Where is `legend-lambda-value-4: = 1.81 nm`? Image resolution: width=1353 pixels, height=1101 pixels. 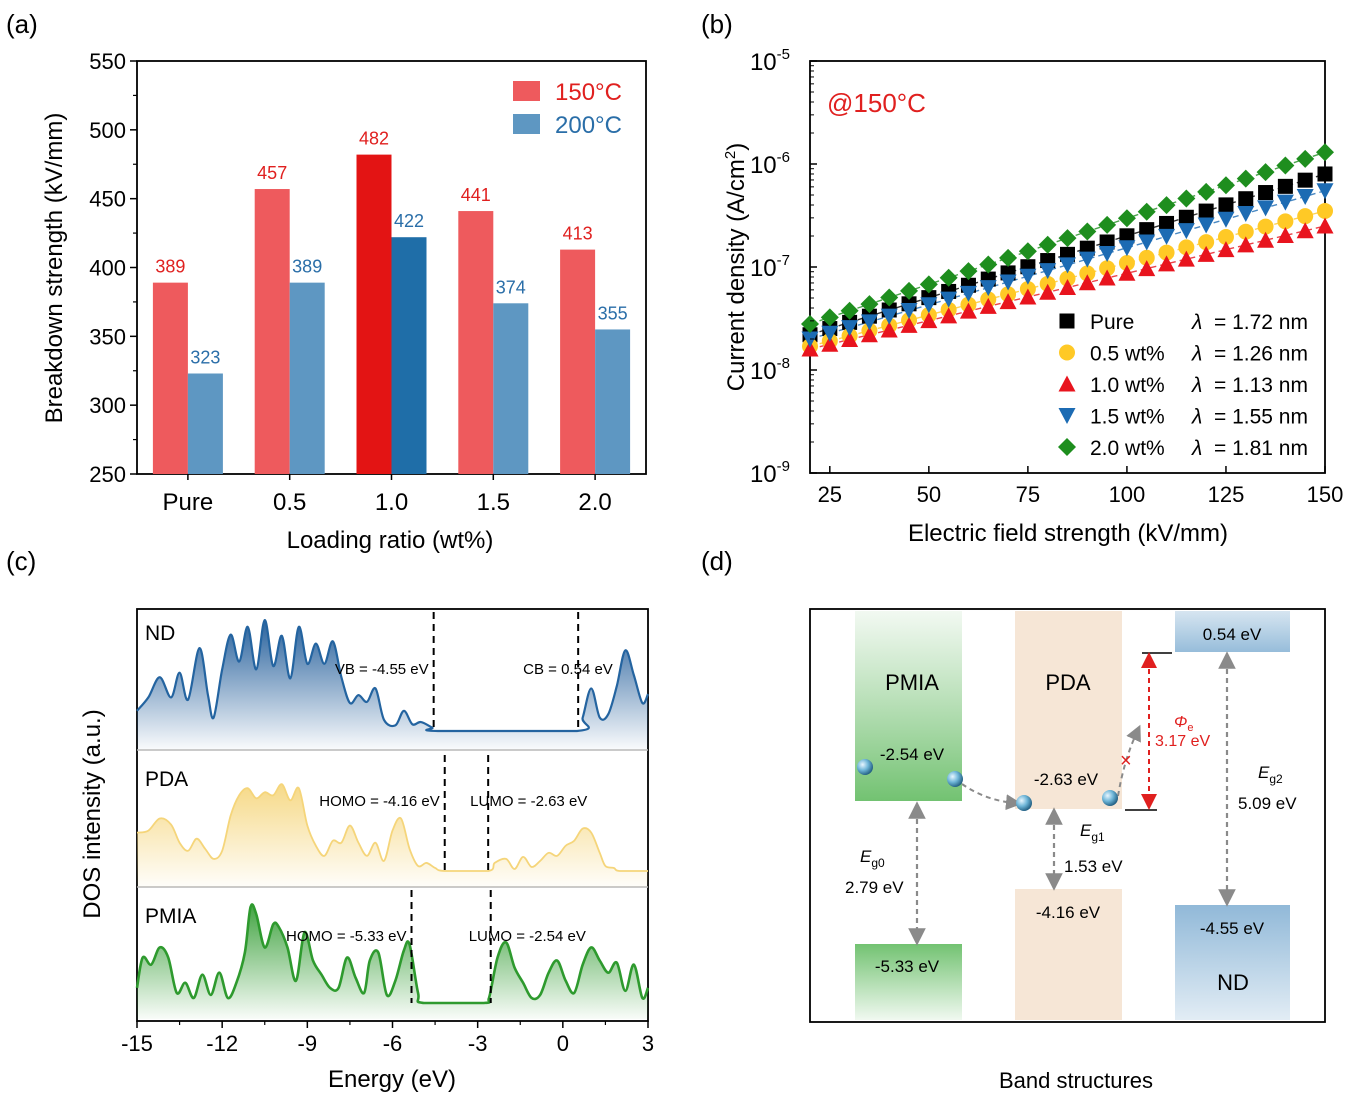 legend-lambda-value-4: = 1.81 nm is located at coordinates (1261, 448).